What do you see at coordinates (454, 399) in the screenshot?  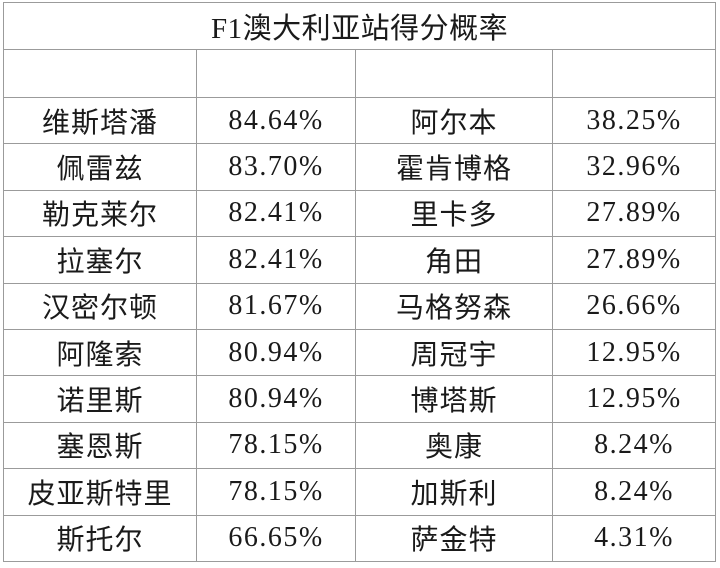 I see `cell-driver-right: 博塔斯` at bounding box center [454, 399].